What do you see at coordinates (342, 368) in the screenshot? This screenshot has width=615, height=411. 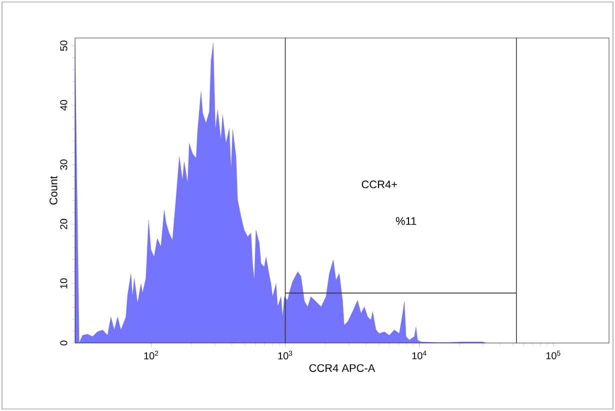 I see `x-axis-title: CCR4 APC-A` at bounding box center [342, 368].